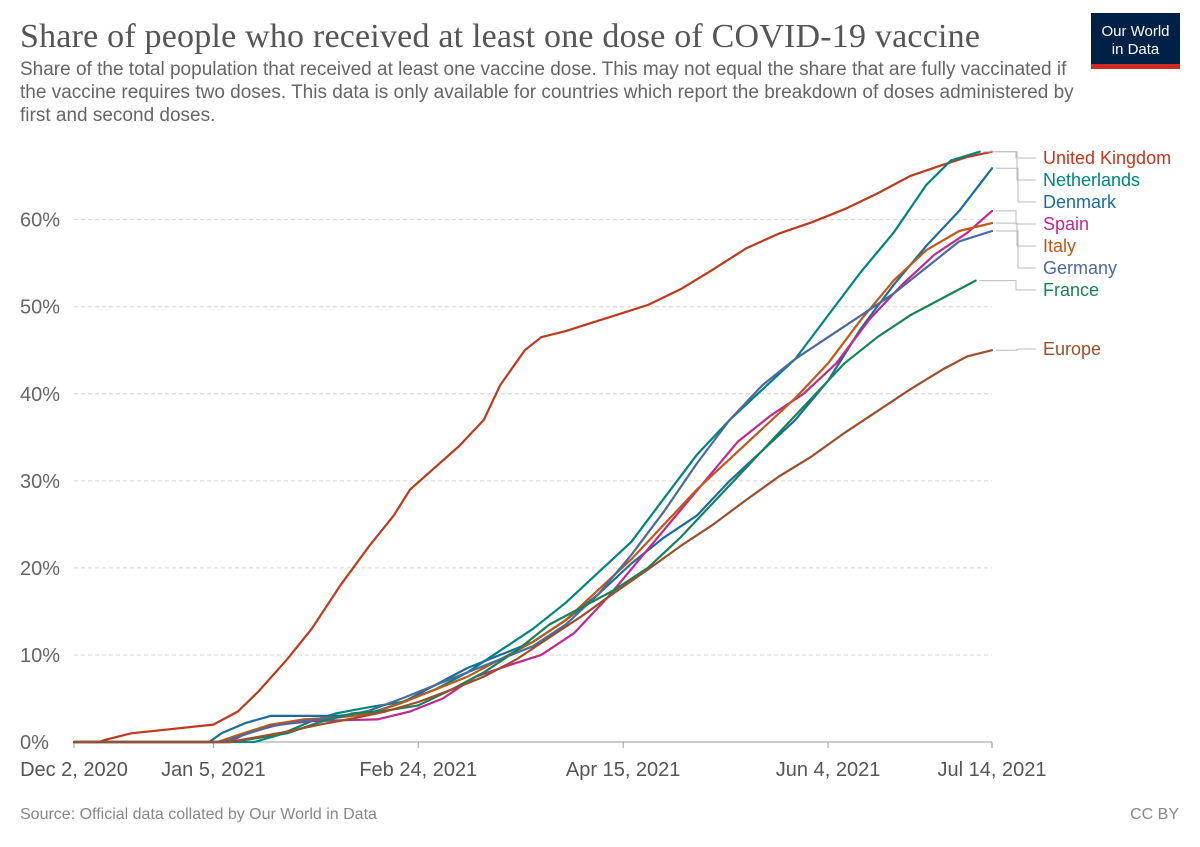 The image size is (1200, 847). I want to click on y-tick-label: 20%, so click(40, 569).